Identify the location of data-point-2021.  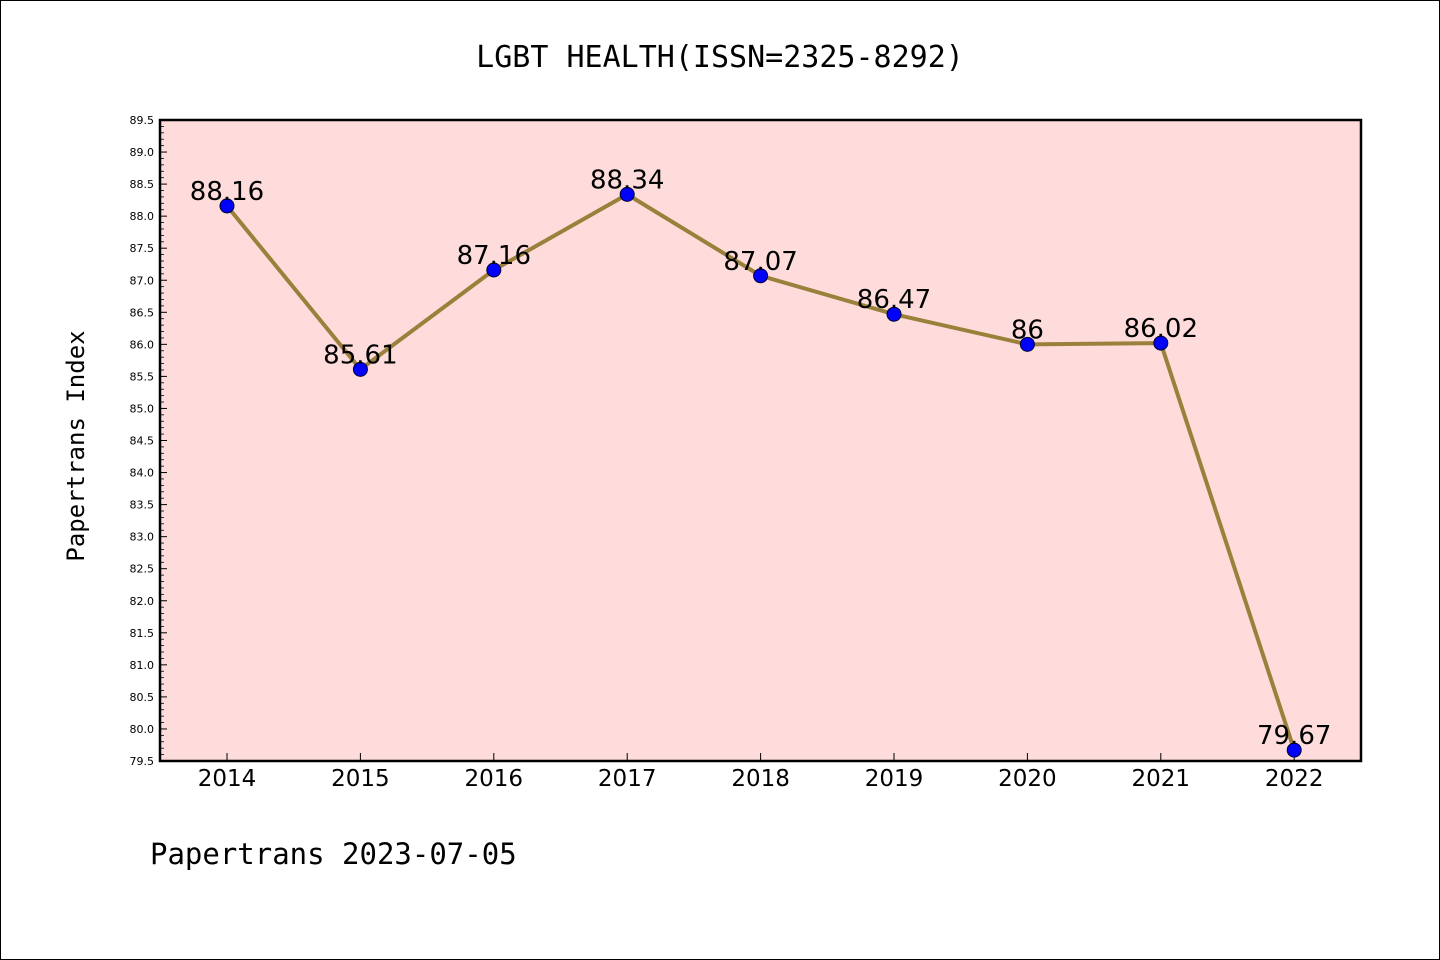
(1161, 343).